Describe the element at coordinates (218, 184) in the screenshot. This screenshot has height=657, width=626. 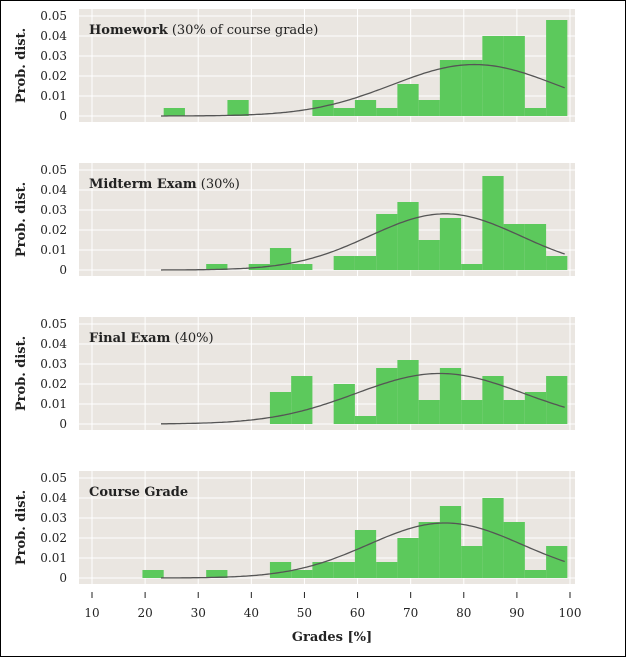
I see `panel-2-title-rest: (30%)` at that location.